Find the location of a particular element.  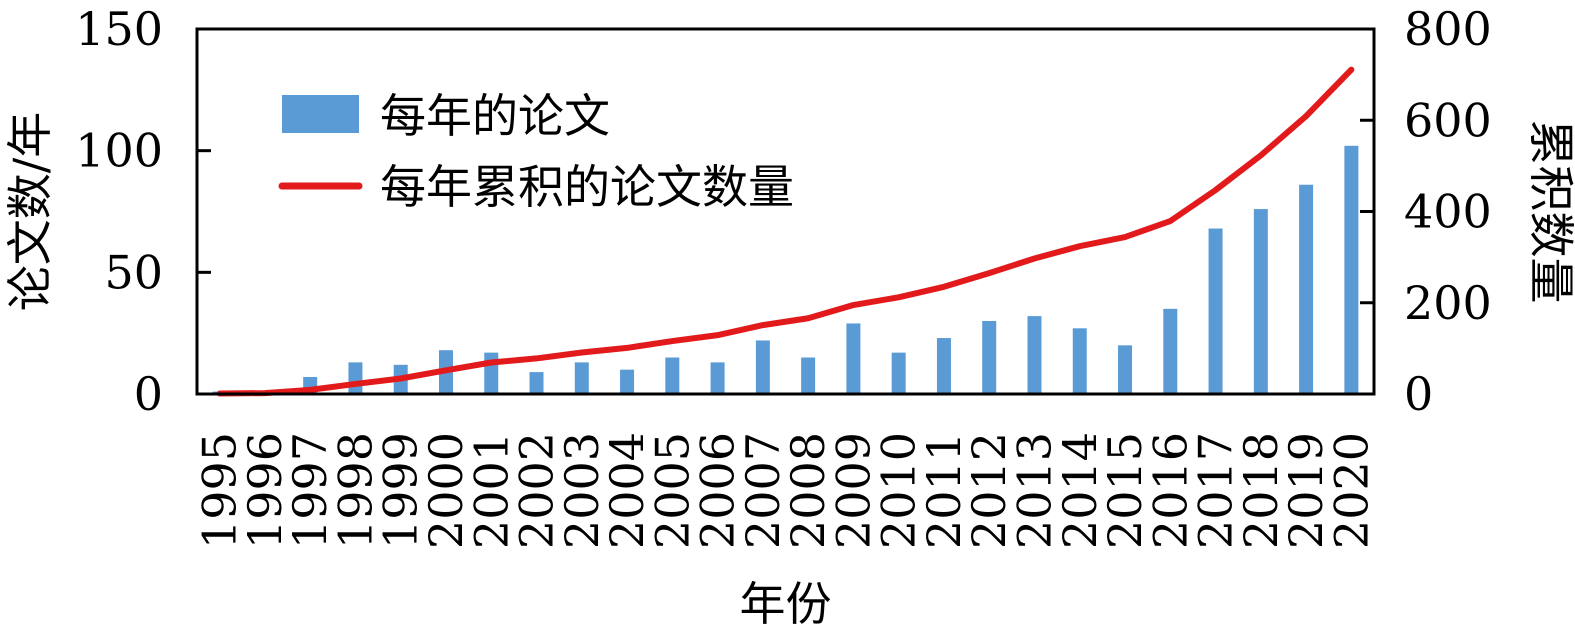

x-tick-label: 2003 is located at coordinates (582, 490).